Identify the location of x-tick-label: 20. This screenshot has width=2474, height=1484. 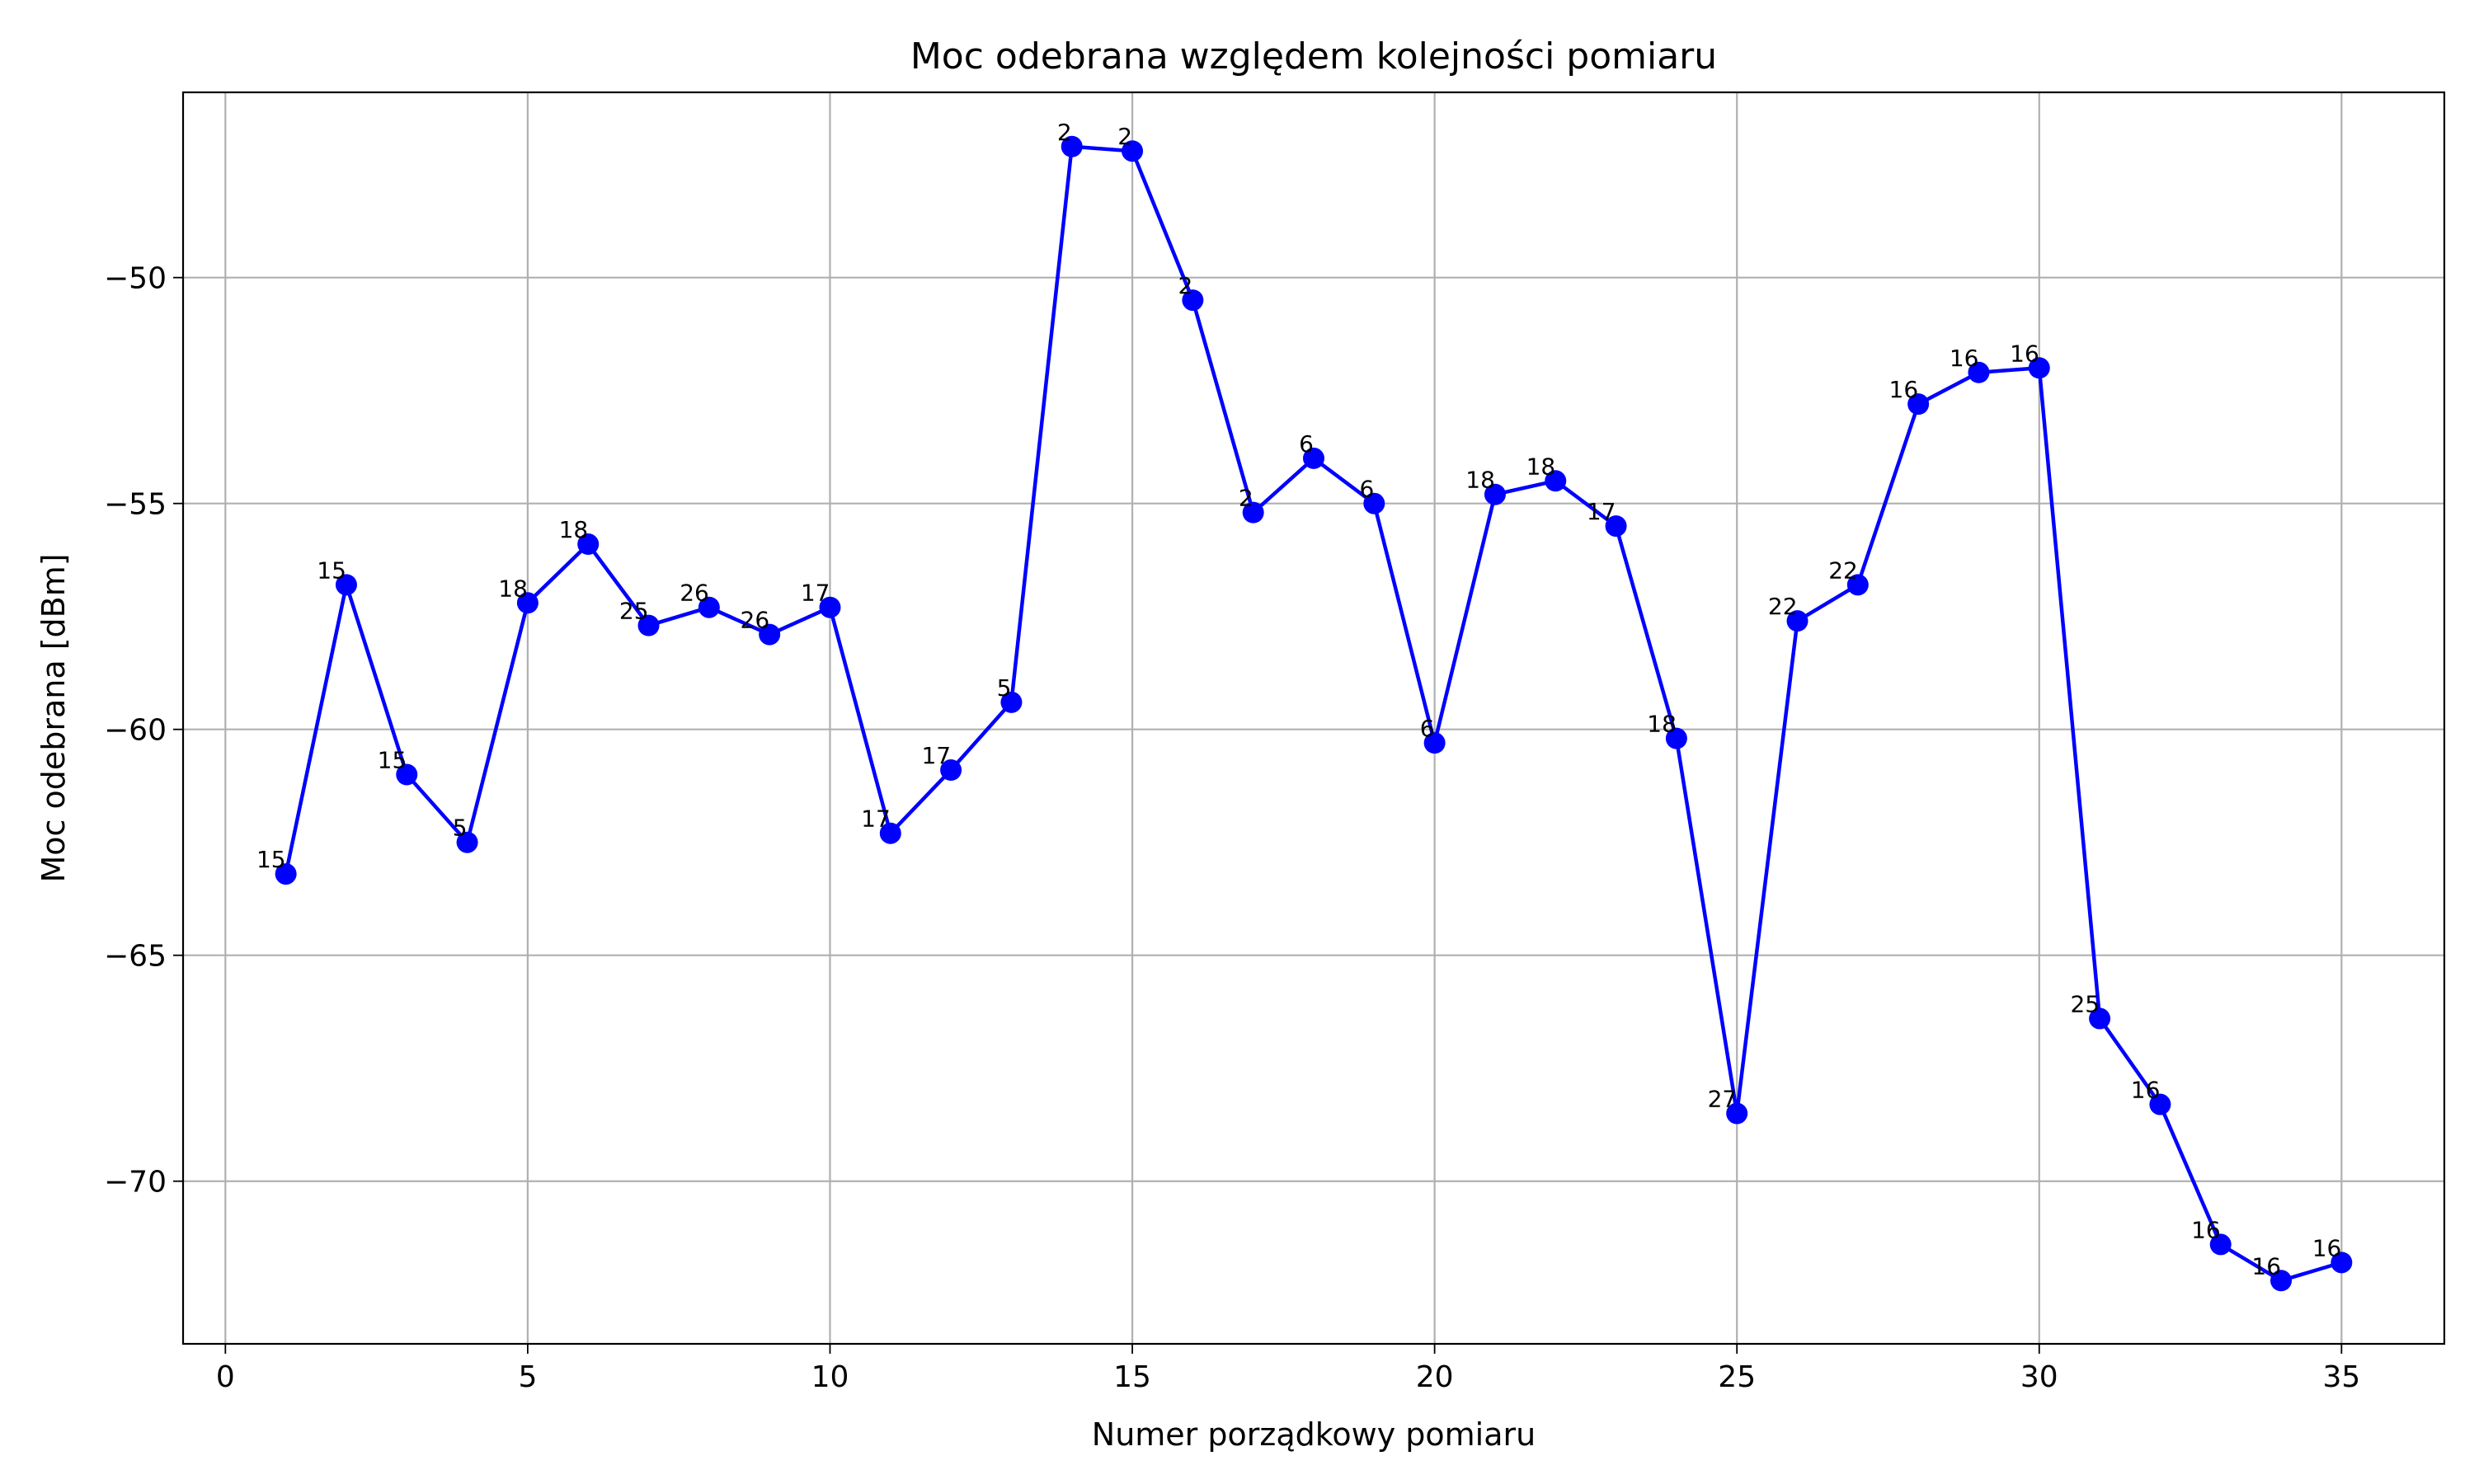
(1435, 1377).